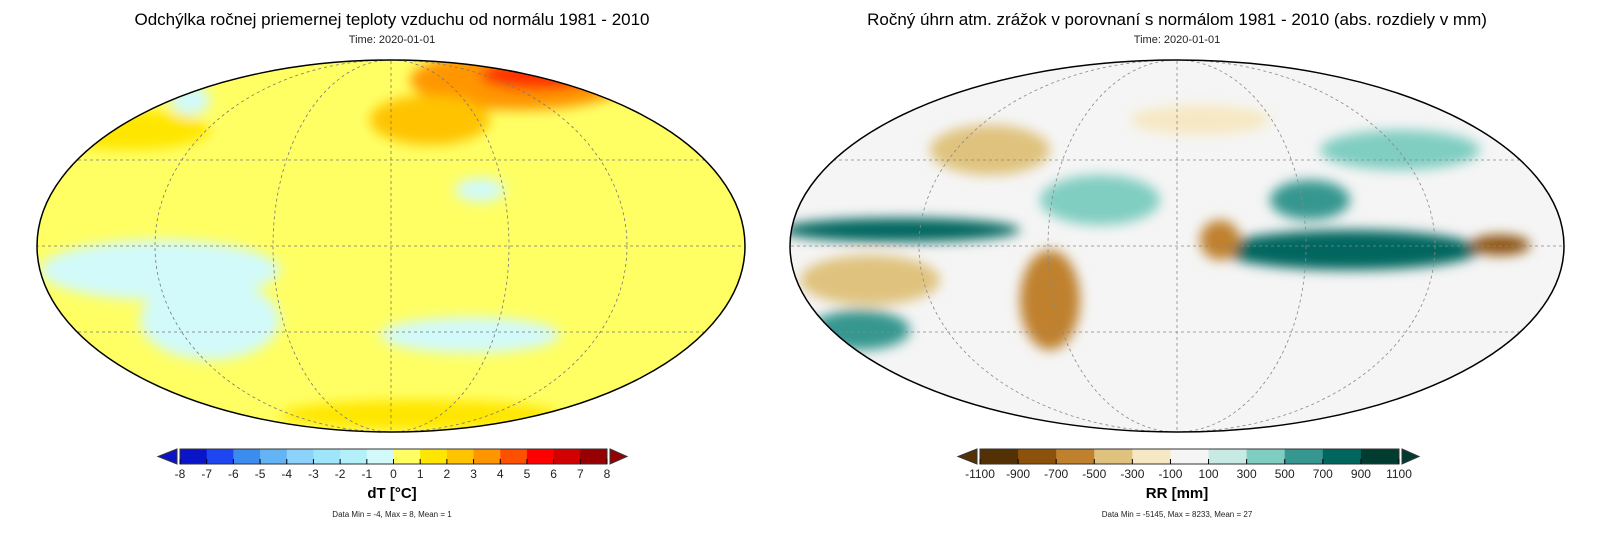 The image size is (1600, 538). What do you see at coordinates (580, 474) in the screenshot?
I see `colorbar-tick-label: 7` at bounding box center [580, 474].